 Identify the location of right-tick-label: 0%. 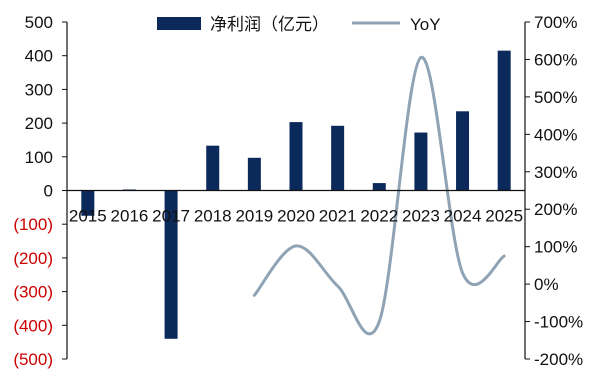
(546, 284).